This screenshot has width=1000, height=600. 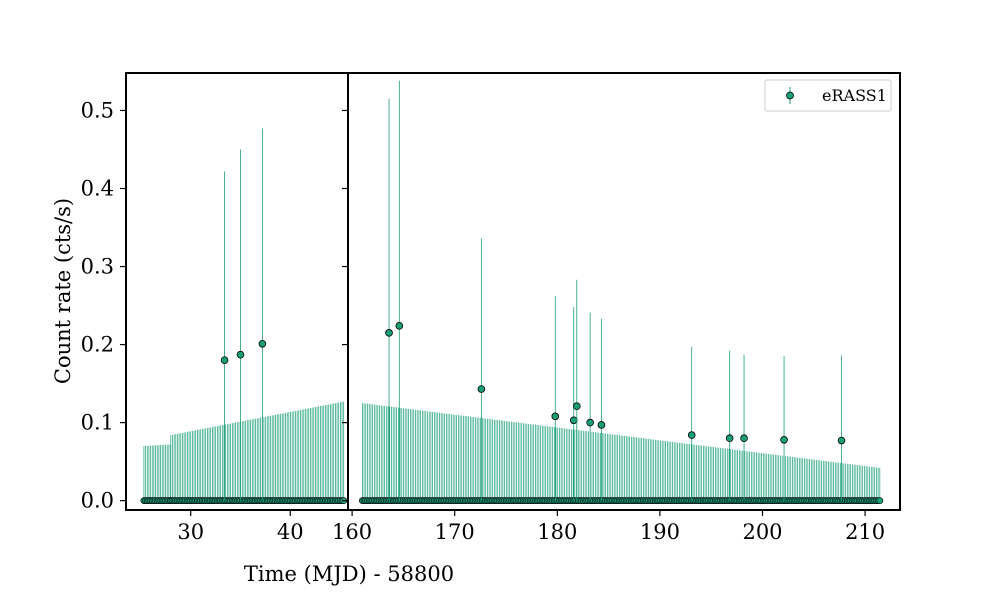 I want to click on x-tick-label: 30, so click(x=190, y=532).